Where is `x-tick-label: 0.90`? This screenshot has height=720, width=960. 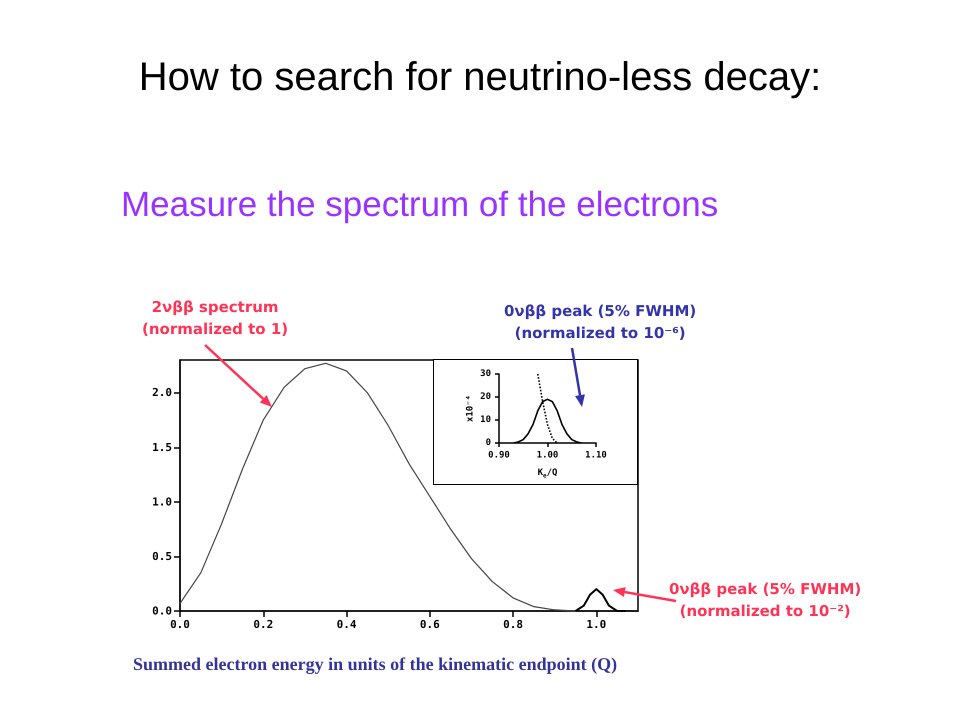 x-tick-label: 0.90 is located at coordinates (499, 455).